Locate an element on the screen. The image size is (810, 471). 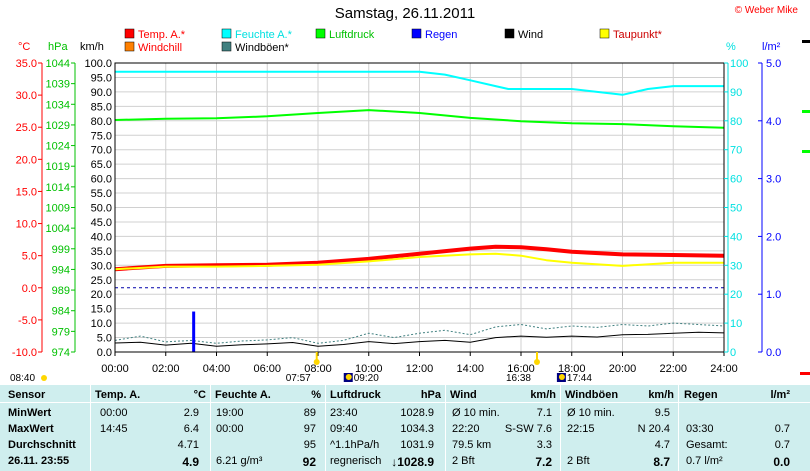
pressure-tick-label: 979 is located at coordinates (61, 332).